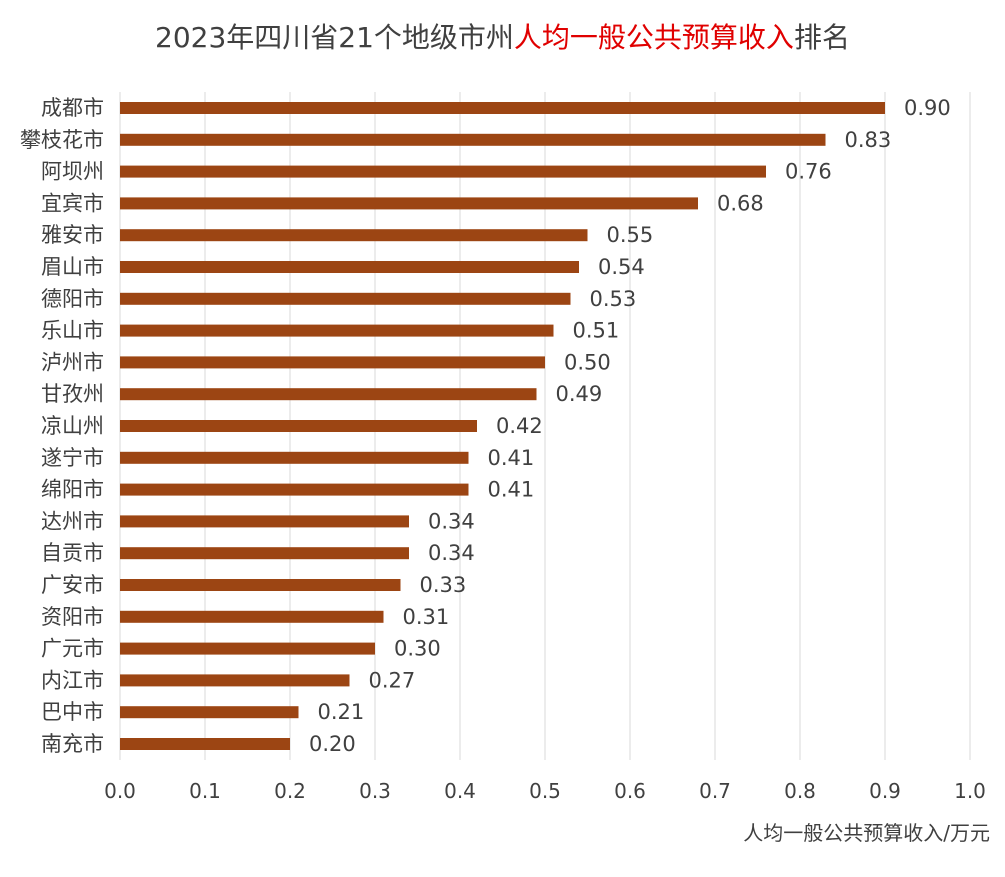 Image resolution: width=1005 pixels, height=877 pixels. Describe the element at coordinates (740, 203) in the screenshot. I see `value-label: 0.68` at that location.